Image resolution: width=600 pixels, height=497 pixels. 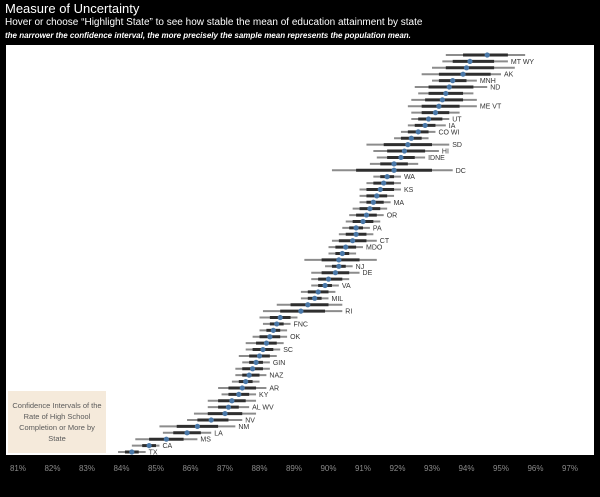 What do you see at coordinates (457, 145) in the screenshot?
I see `state-label: SD` at bounding box center [457, 145].